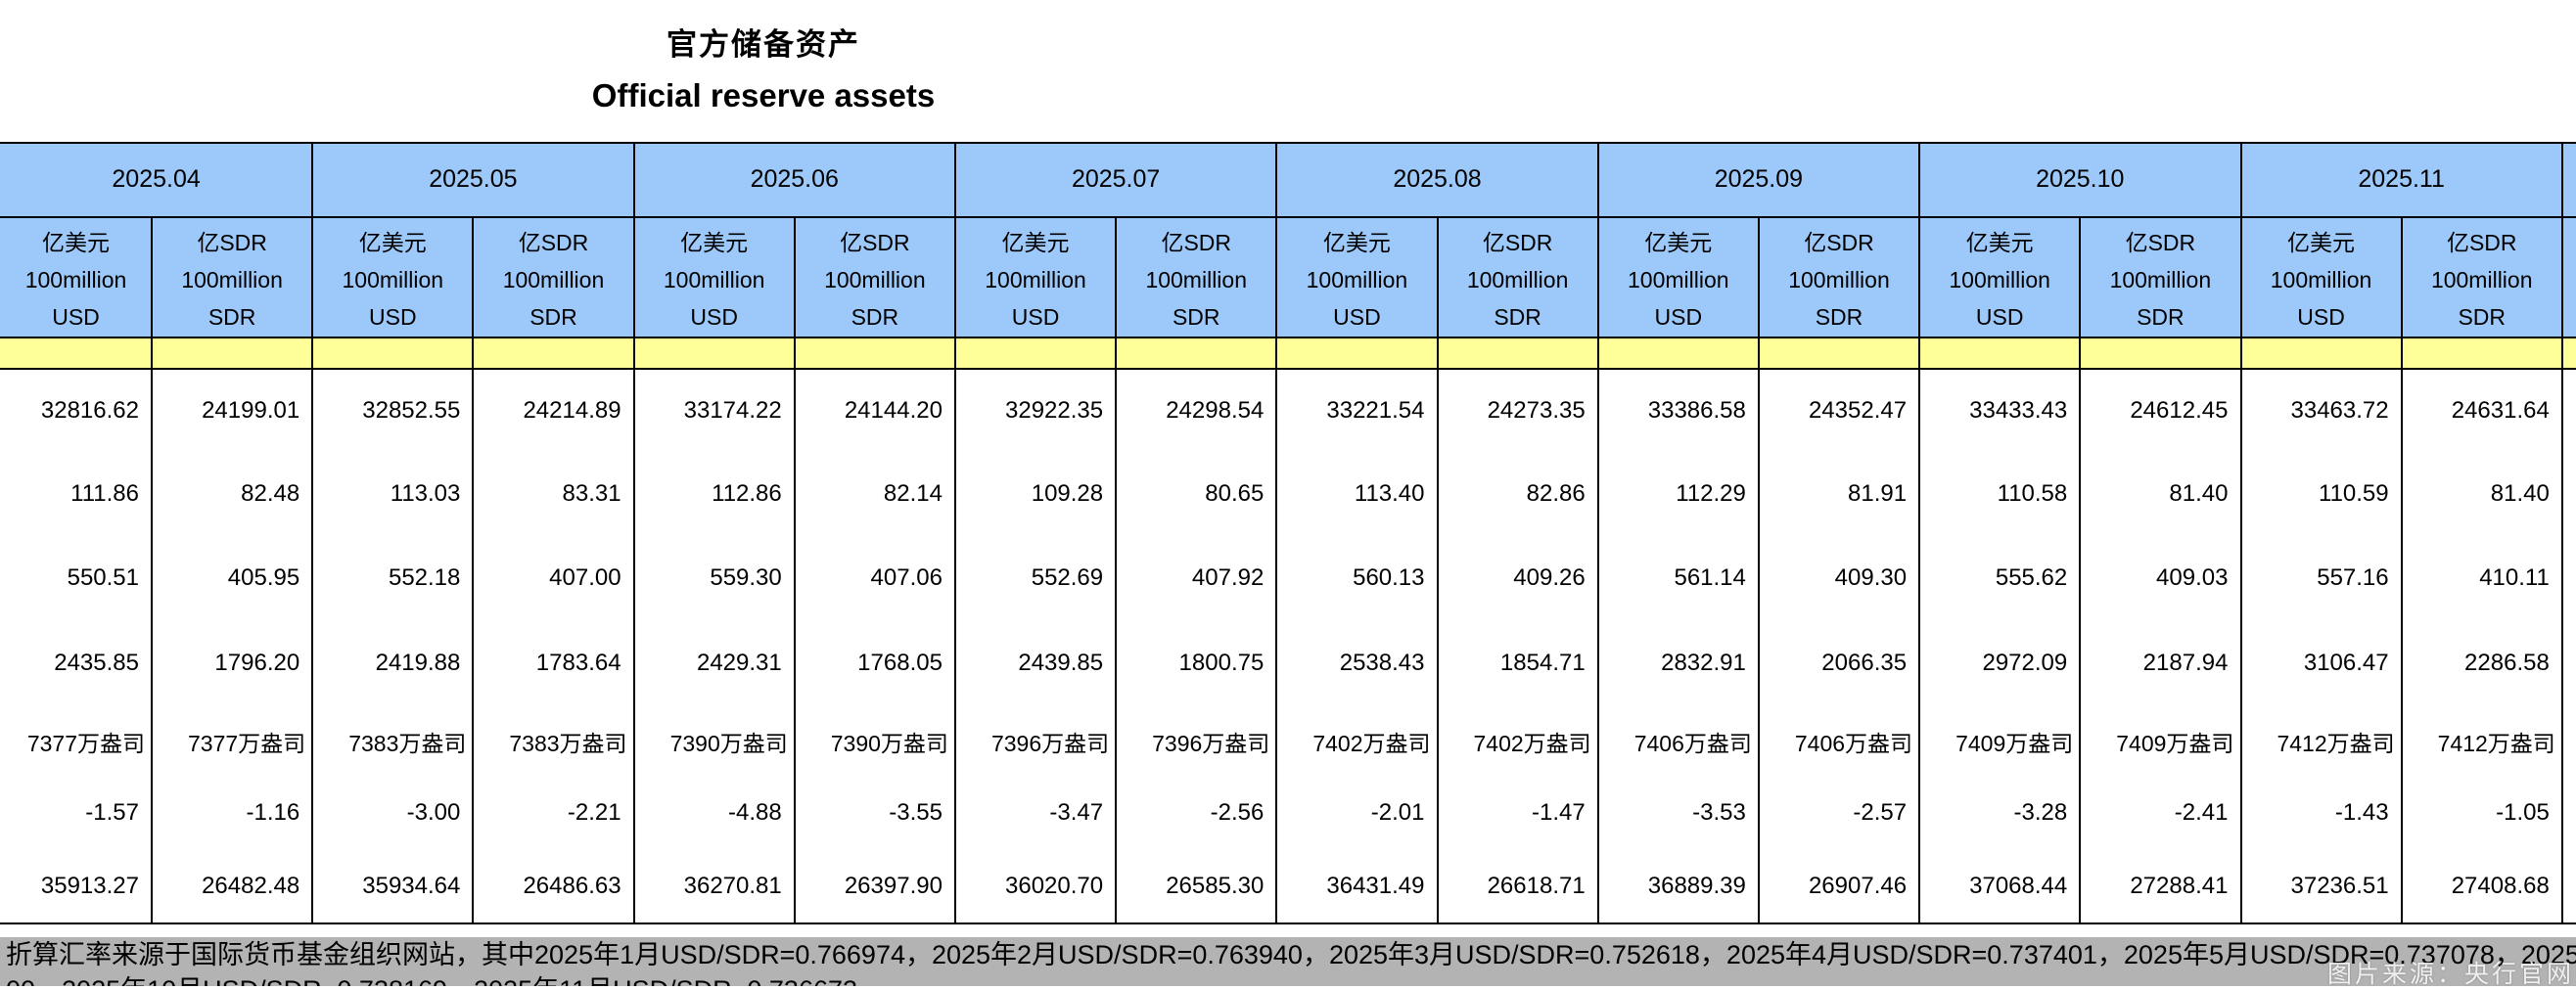  Describe the element at coordinates (1357, 577) in the screenshot. I see `data-cell: 560.13` at that location.